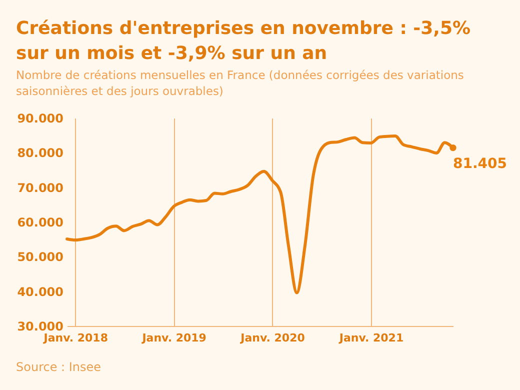 The height and width of the screenshot is (390, 520). Describe the element at coordinates (75, 338) in the screenshot. I see `x-tick-label: Janv. 2018` at that location.